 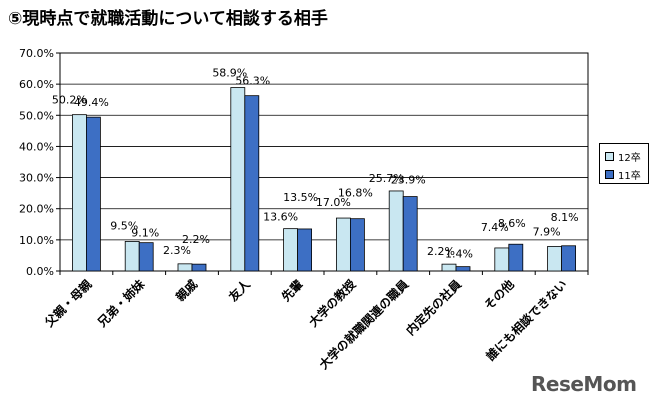 I want to click on data-label-11: 8.1%, so click(x=565, y=217).